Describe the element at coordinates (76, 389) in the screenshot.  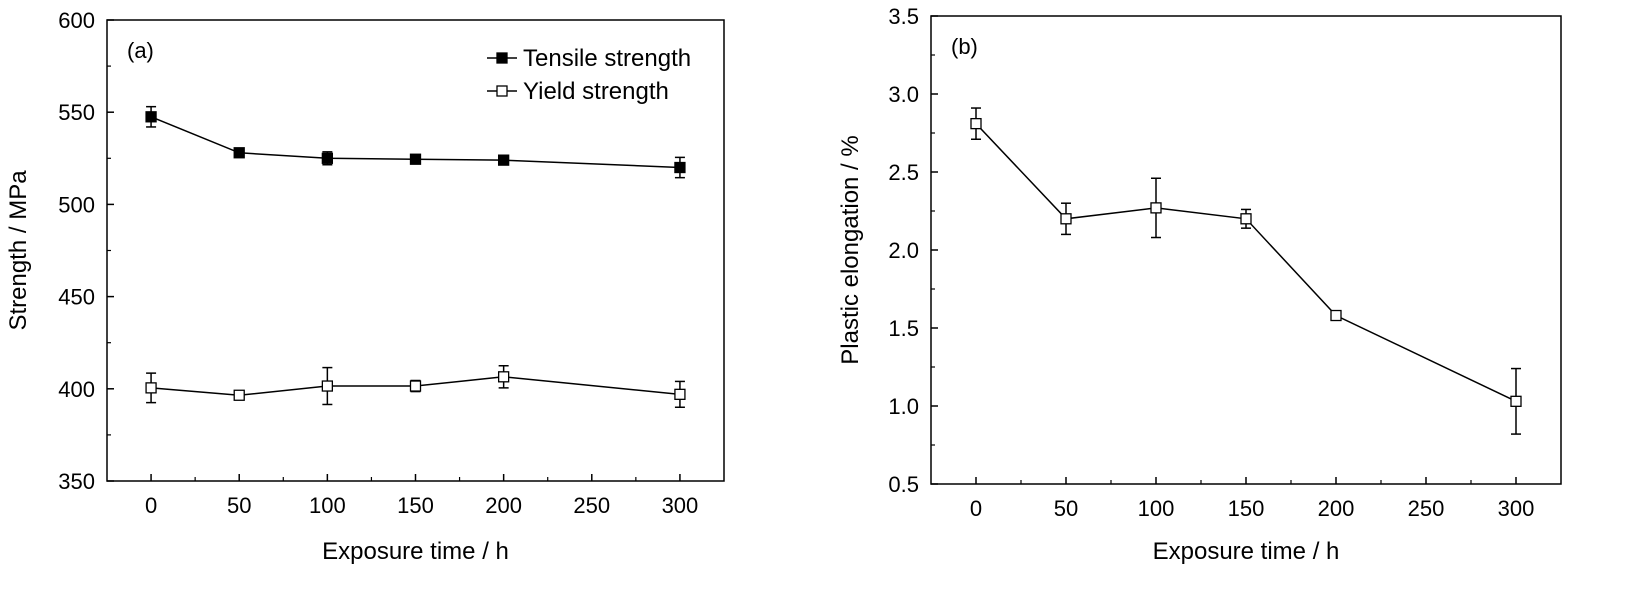
I see `y-tick-label: 400` at that location.